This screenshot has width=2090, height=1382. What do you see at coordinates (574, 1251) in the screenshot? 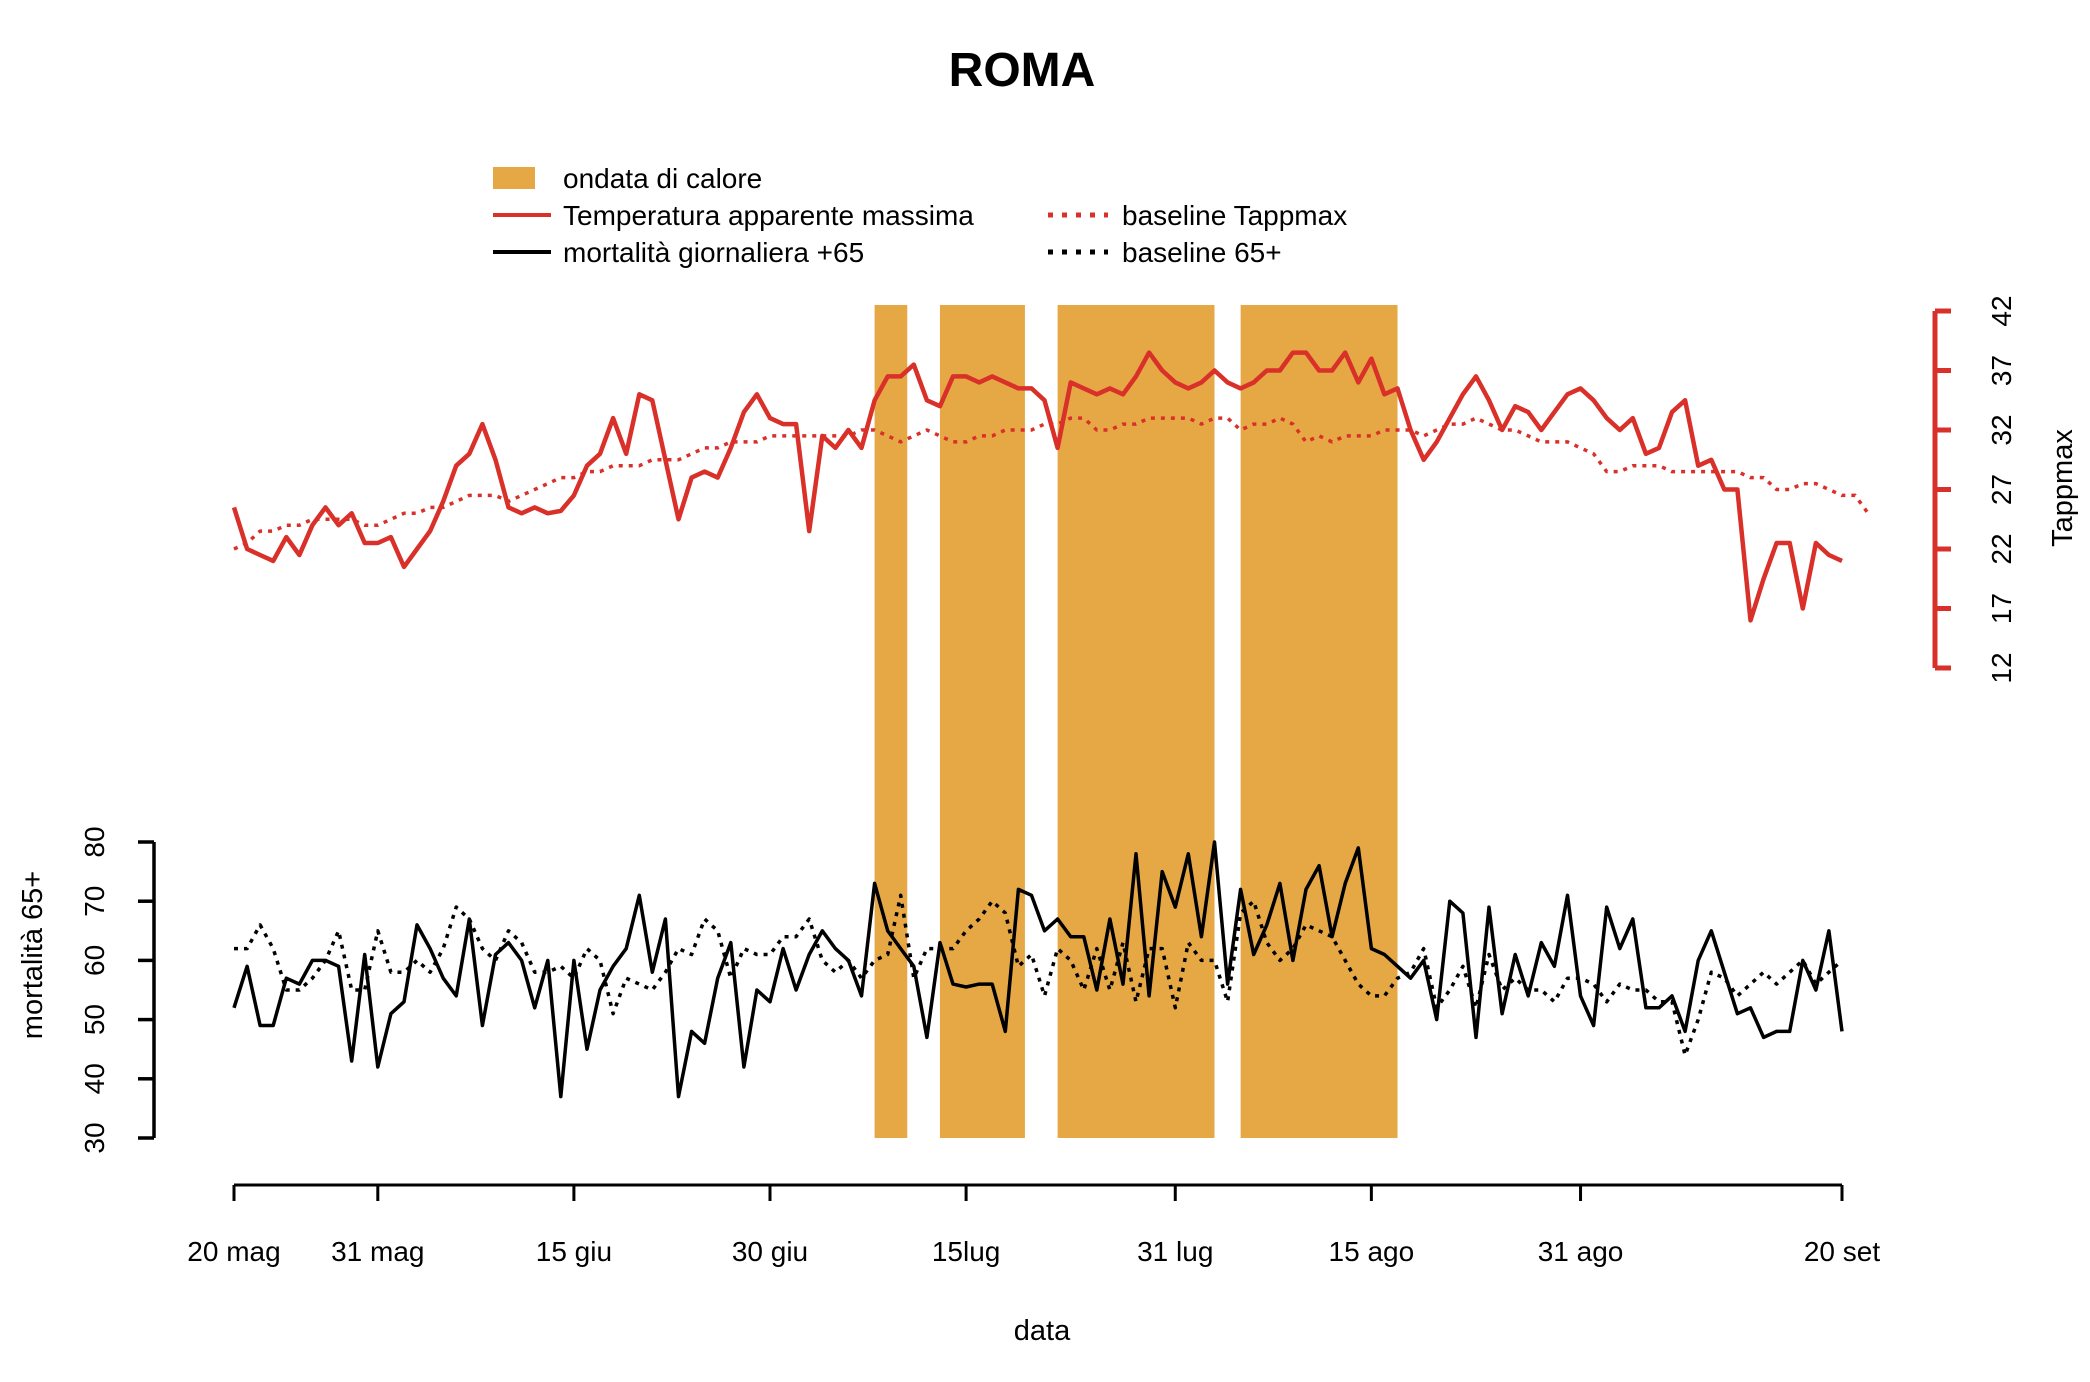
I see `x-tick-label: 15 giu` at bounding box center [574, 1251].